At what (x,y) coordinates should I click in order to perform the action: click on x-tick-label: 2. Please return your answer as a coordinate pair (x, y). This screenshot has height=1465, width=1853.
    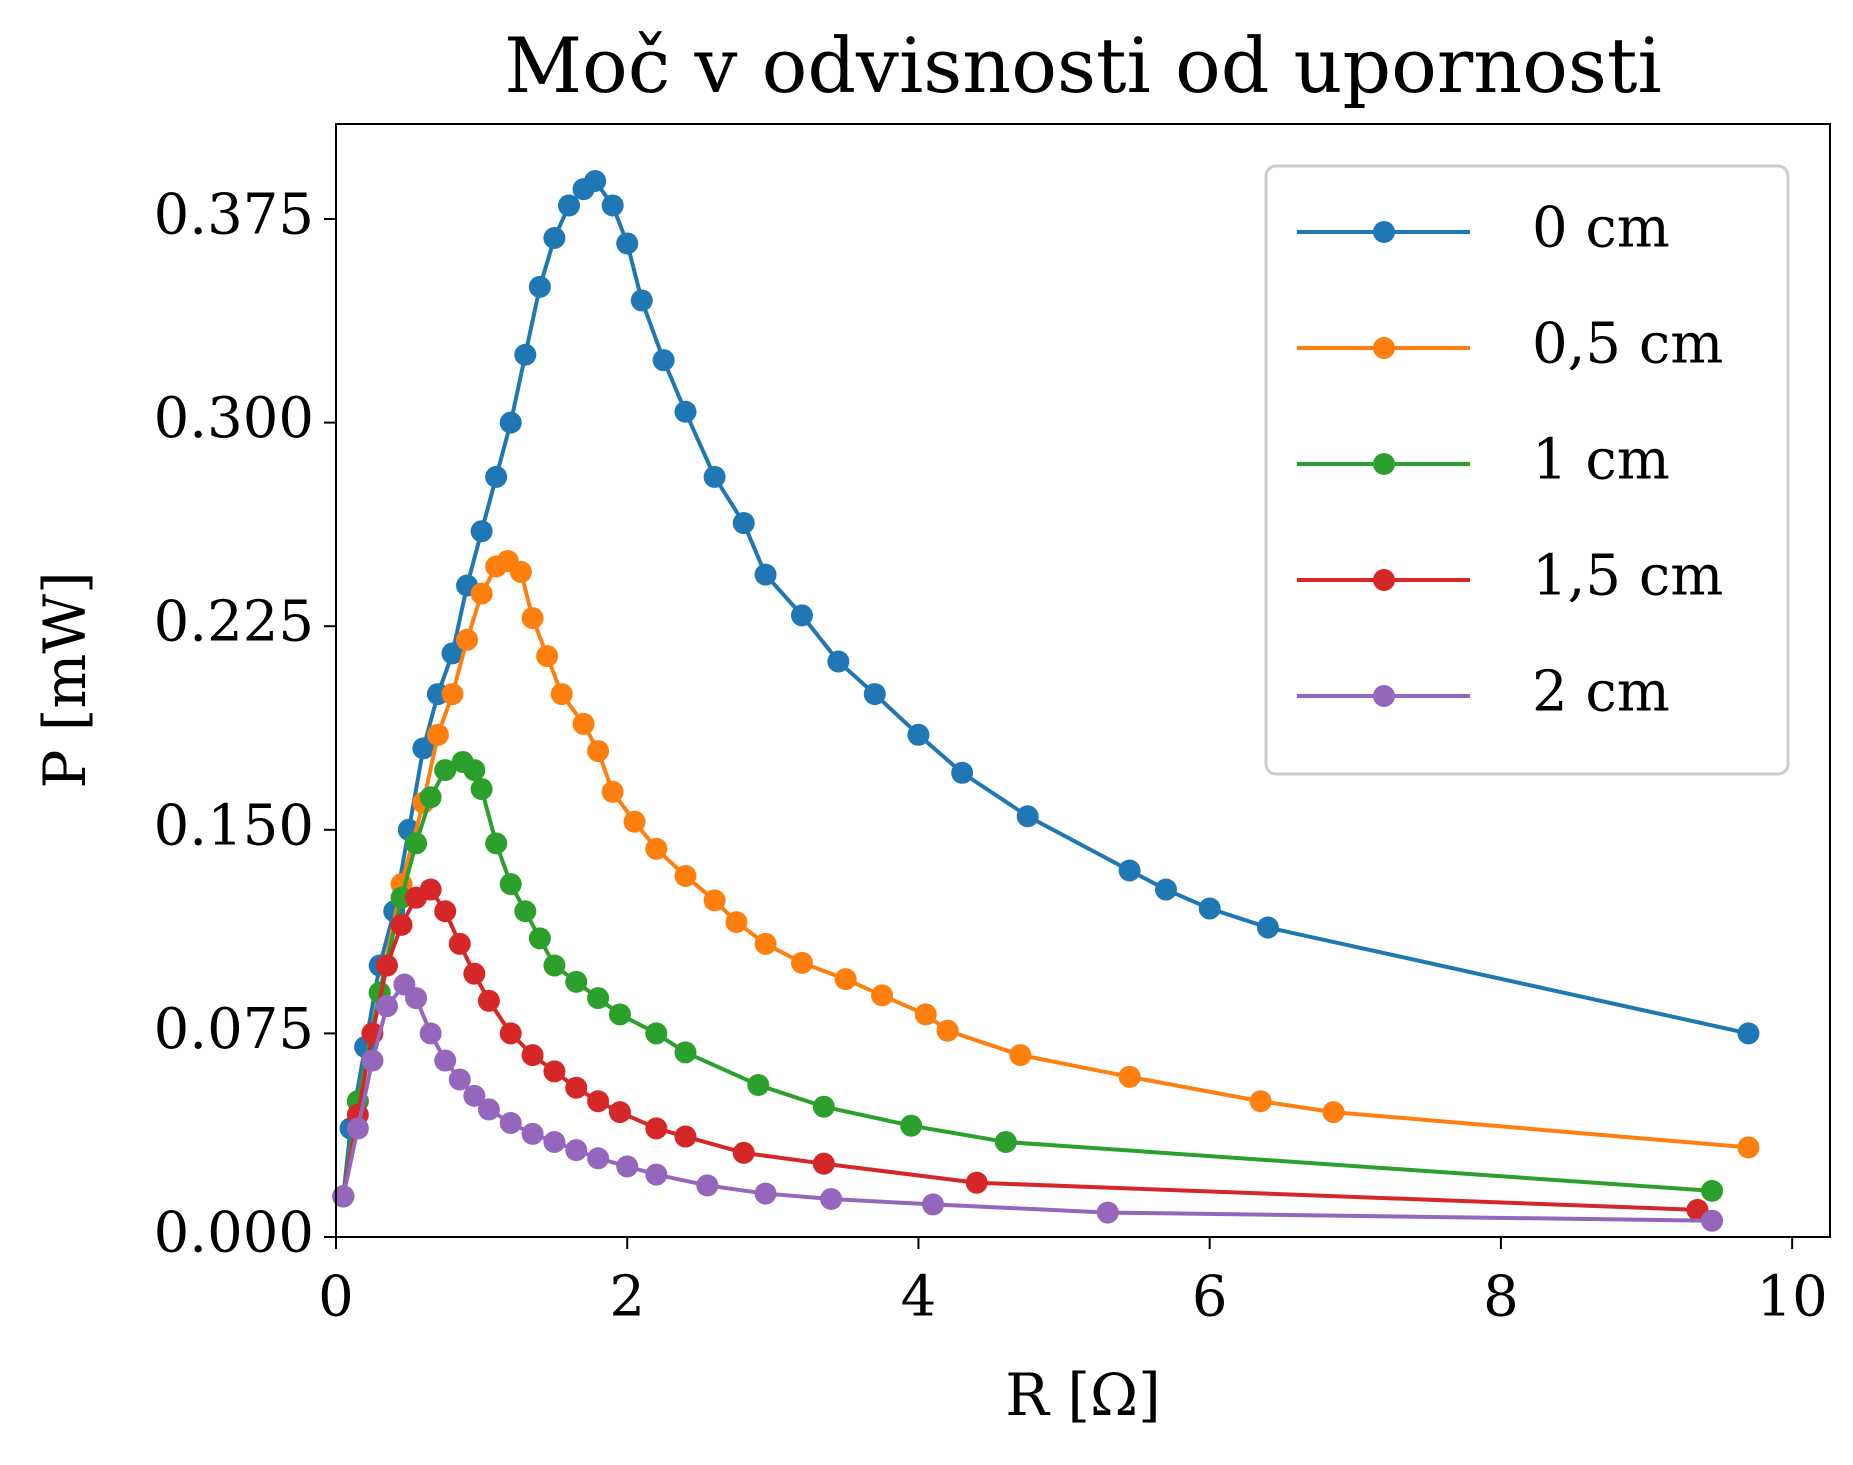
    Looking at the image, I should click on (627, 1297).